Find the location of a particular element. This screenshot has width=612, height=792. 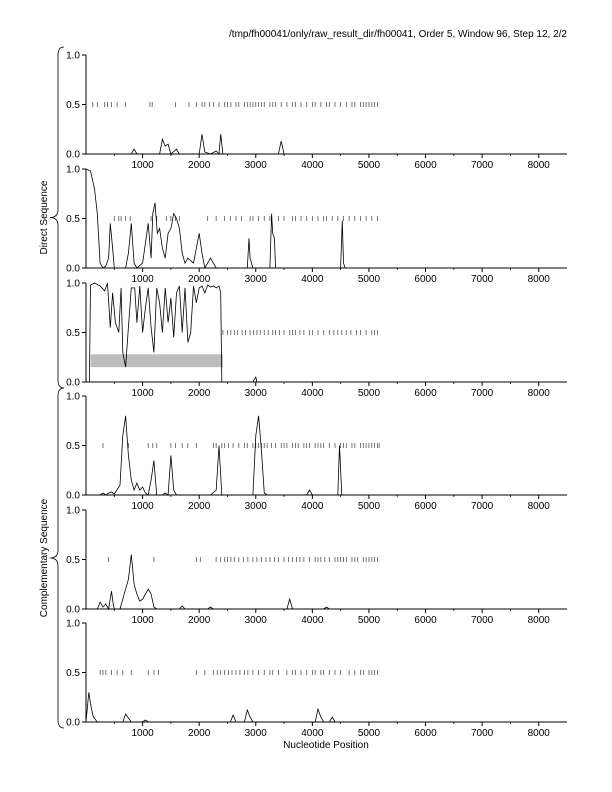

group-brackets: Direct Sequence Complementary Sequence is located at coordinates (52, 387).